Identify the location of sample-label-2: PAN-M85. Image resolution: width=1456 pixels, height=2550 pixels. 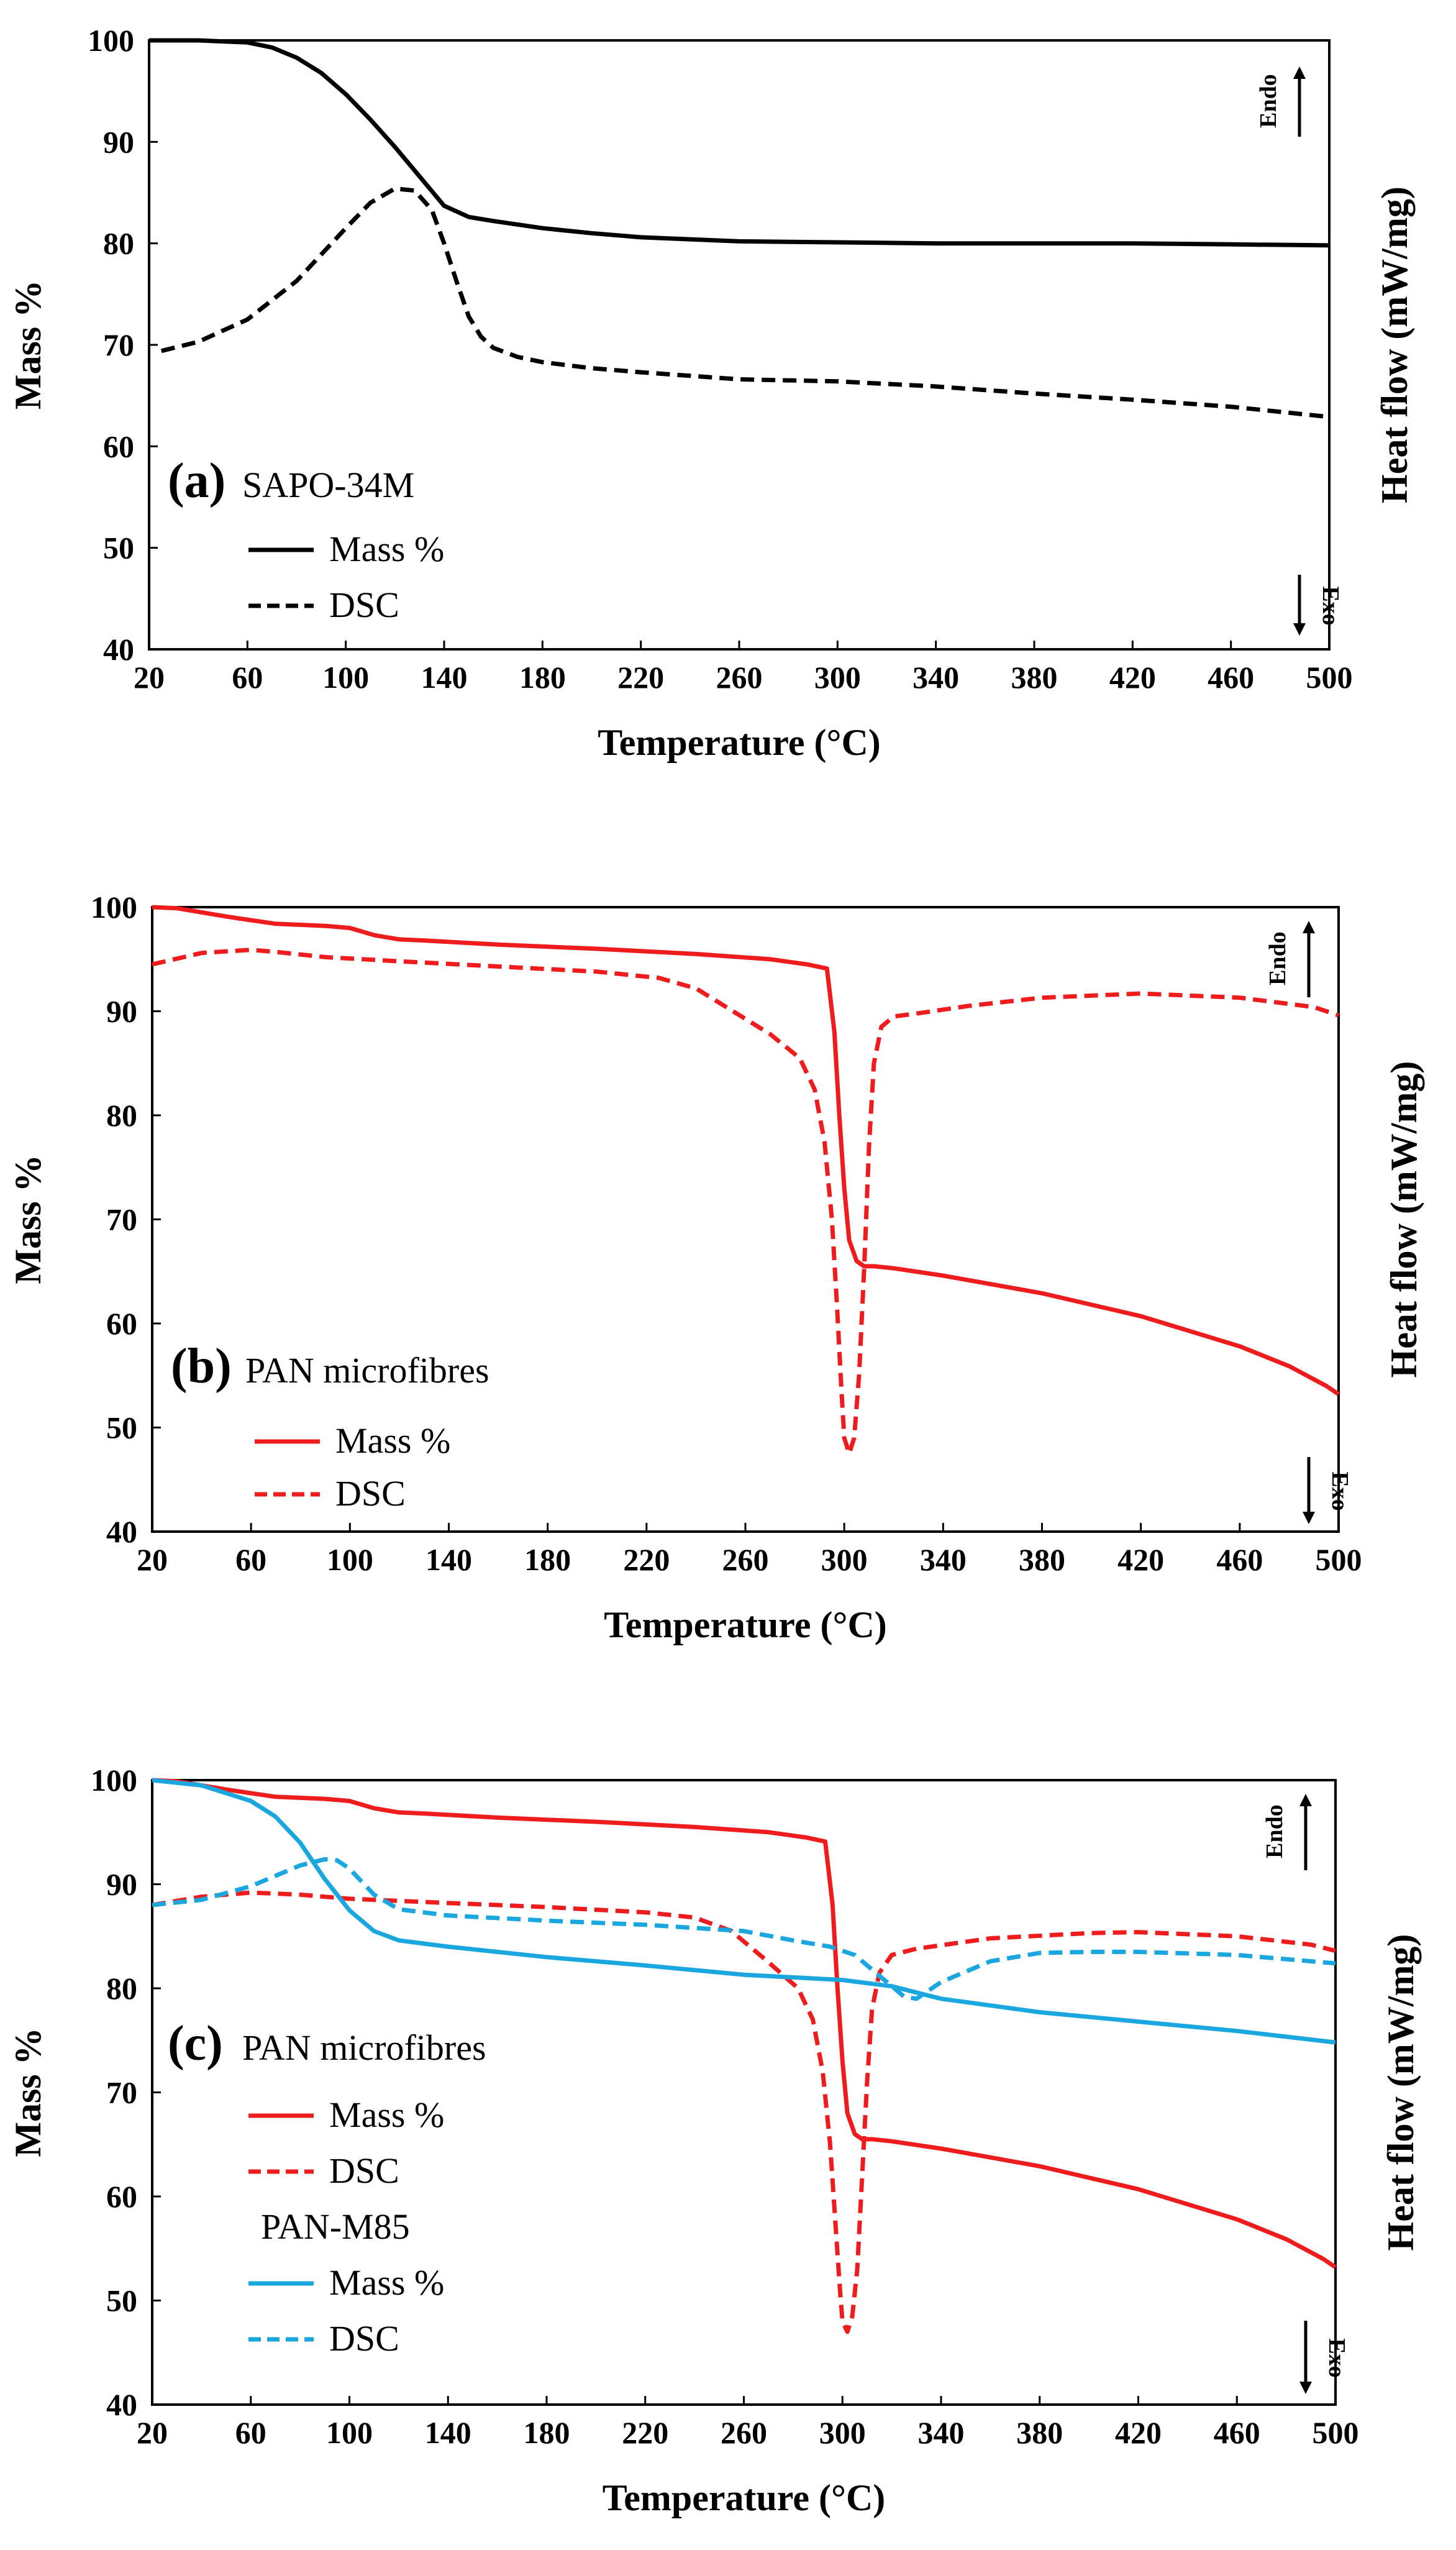
(335, 2226).